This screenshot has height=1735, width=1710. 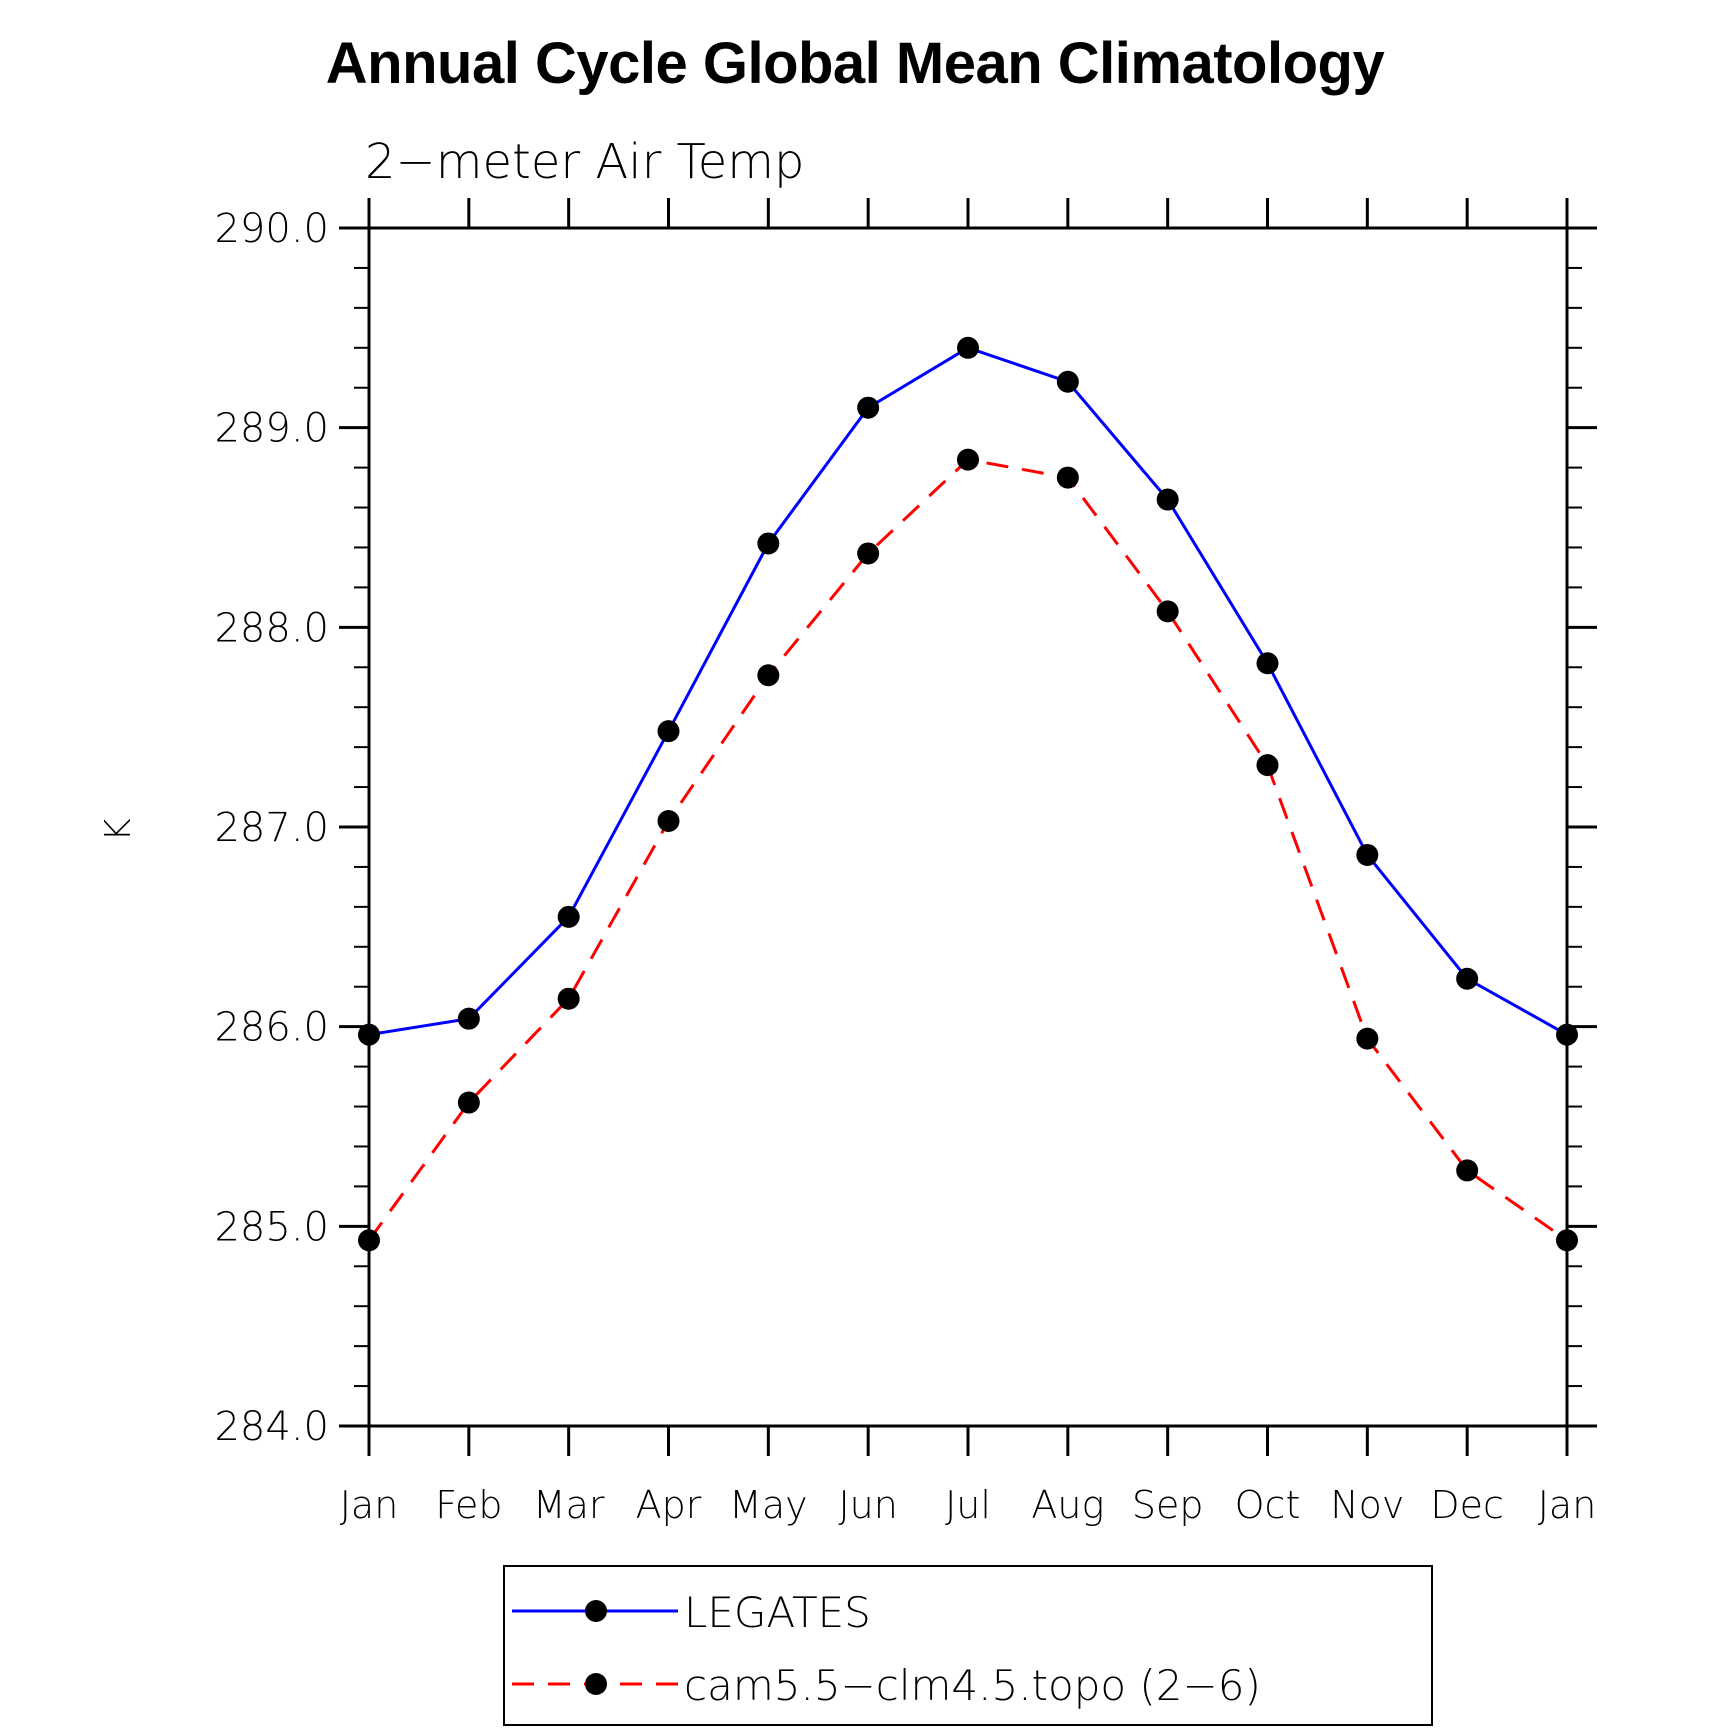 I want to click on legend-label: cam5.5−clm4.5.topo (2−6), so click(x=972, y=1685).